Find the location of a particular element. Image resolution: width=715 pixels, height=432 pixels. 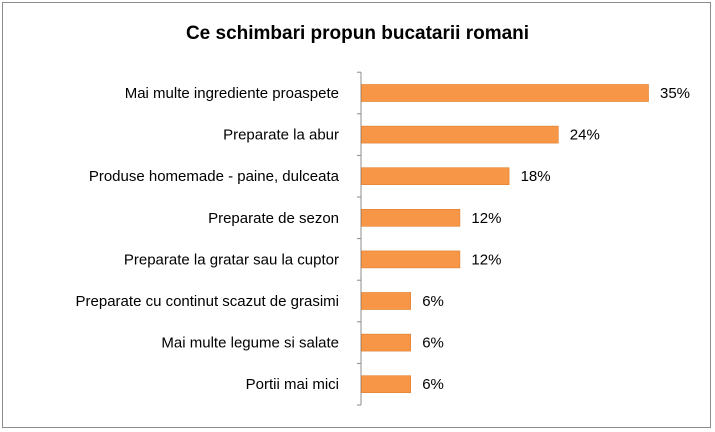

category-label: Mai multe legume si salate is located at coordinates (250, 343).